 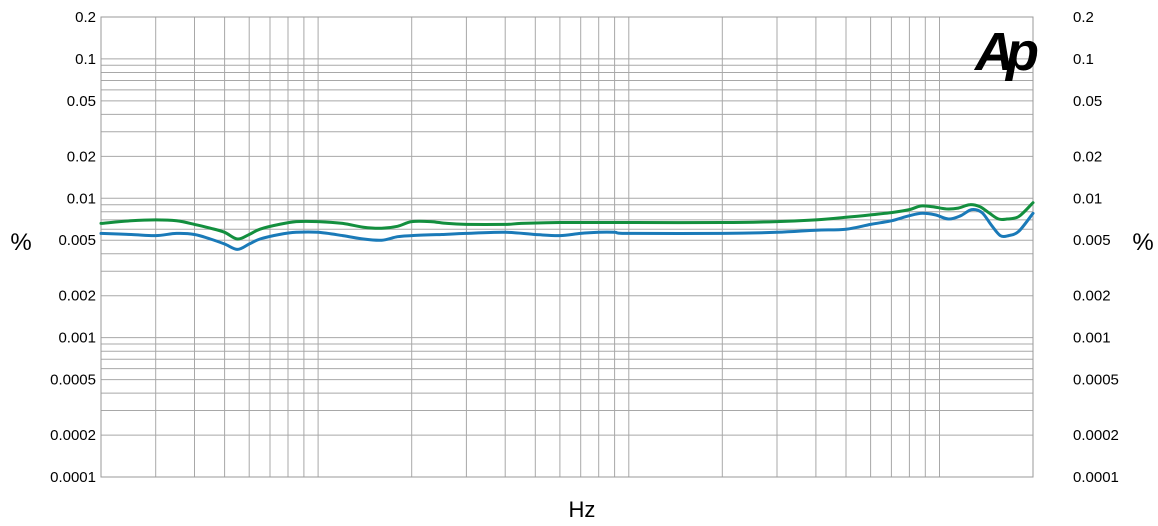 I want to click on left-y-tick-label: 0.02, so click(x=81, y=156).